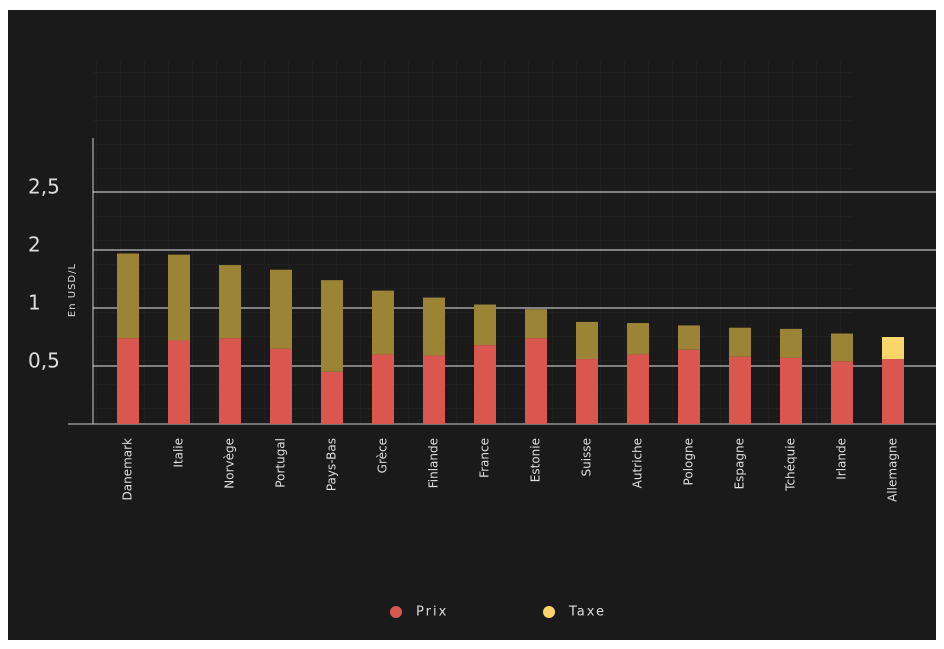  What do you see at coordinates (179, 453) in the screenshot?
I see `x-tick-label: Italie` at bounding box center [179, 453].